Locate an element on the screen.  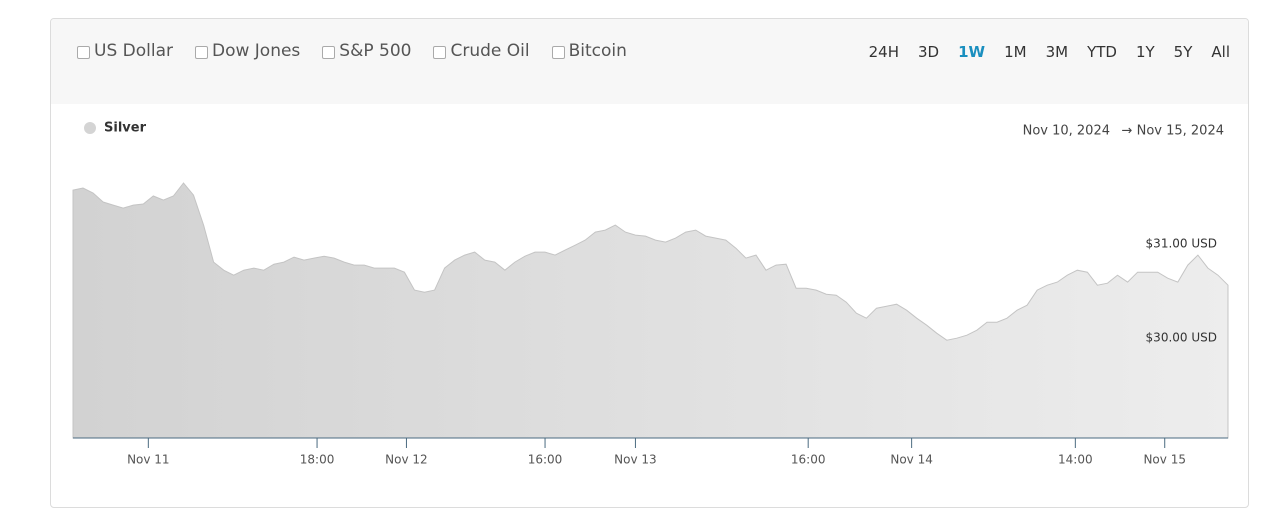
legend-marker is located at coordinates (90, 128).